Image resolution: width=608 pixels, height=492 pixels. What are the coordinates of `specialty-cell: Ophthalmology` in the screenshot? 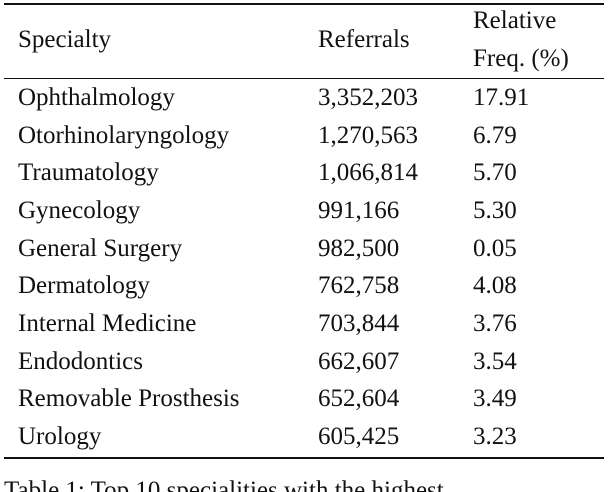 It's located at (96, 97).